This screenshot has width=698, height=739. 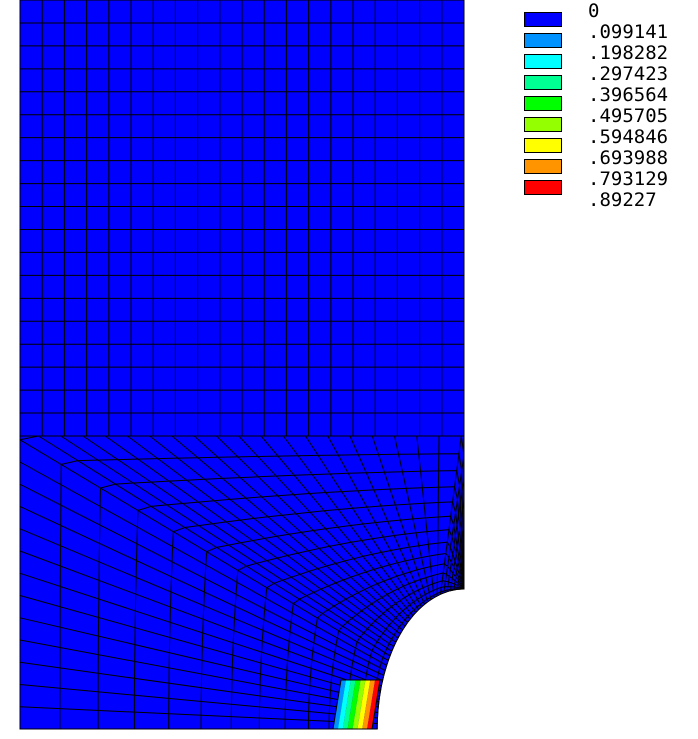 I want to click on stress-concentration-contours, so click(x=356, y=704).